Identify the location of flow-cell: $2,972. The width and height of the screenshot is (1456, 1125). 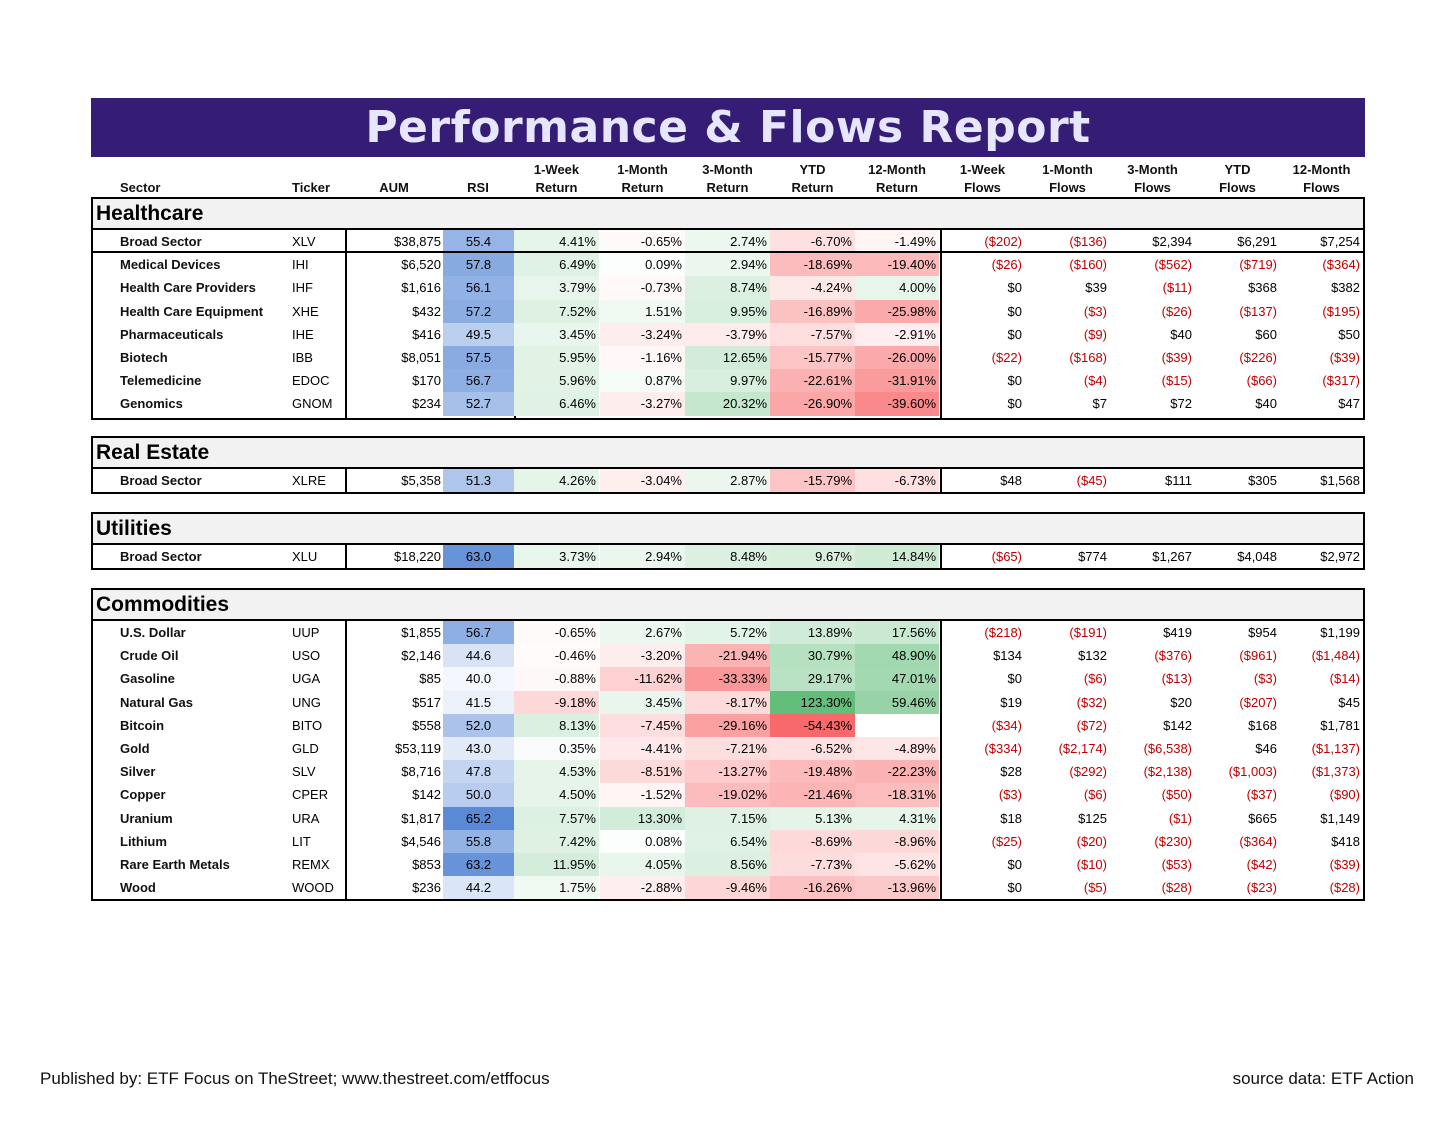
(1340, 556).